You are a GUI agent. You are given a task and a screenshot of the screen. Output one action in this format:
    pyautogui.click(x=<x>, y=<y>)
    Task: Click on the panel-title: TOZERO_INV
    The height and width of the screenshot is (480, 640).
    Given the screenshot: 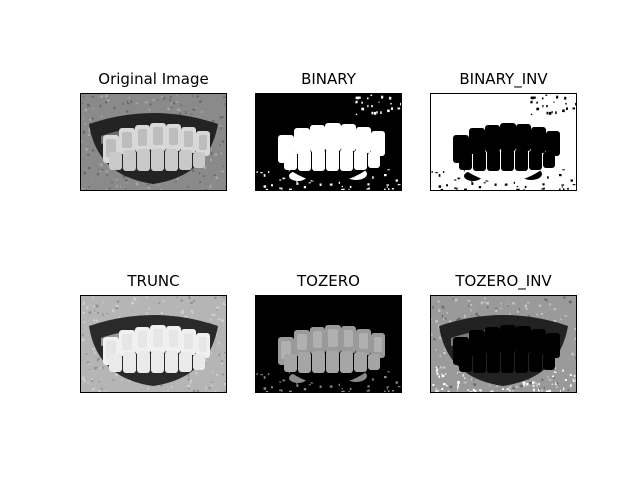 What is the action you would take?
    pyautogui.click(x=503, y=281)
    